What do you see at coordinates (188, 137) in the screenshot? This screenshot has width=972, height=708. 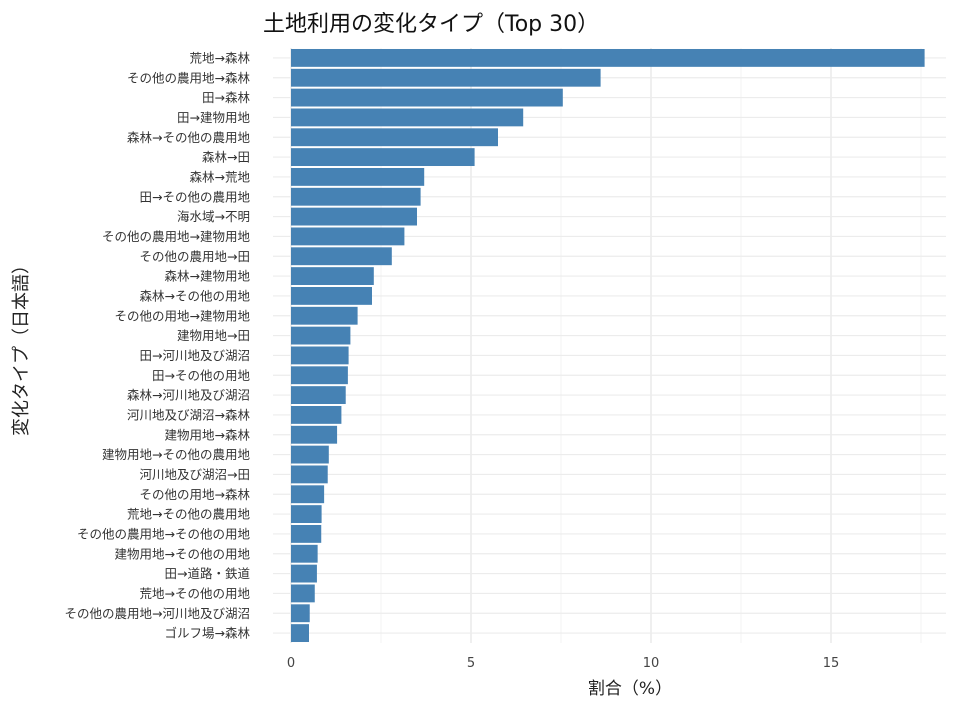 I see `category-label: 森林→その他の農用地` at bounding box center [188, 137].